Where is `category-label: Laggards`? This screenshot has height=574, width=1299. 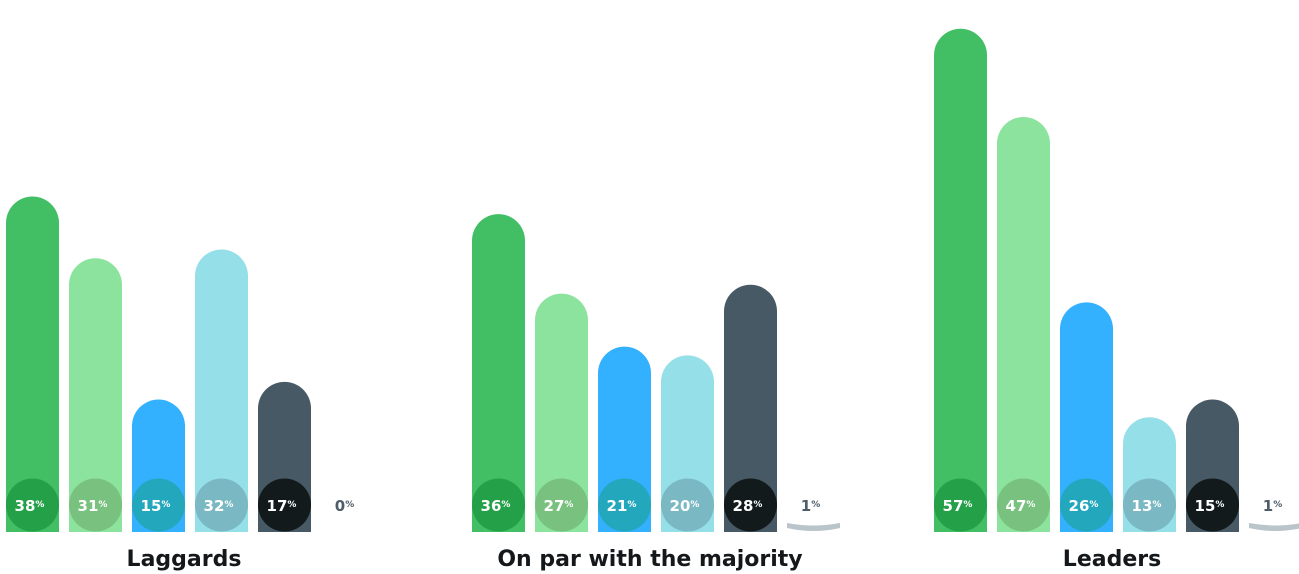
category-label: Laggards is located at coordinates (184, 559).